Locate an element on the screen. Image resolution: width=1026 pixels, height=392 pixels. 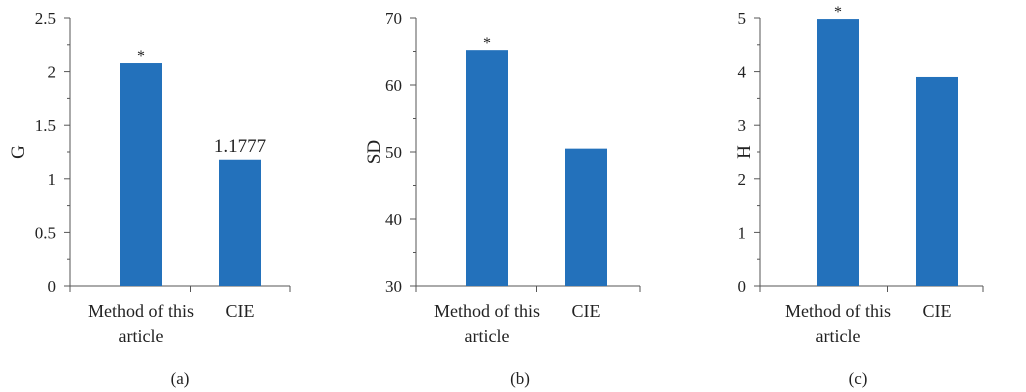
panel-label: (c) is located at coordinates (858, 378).